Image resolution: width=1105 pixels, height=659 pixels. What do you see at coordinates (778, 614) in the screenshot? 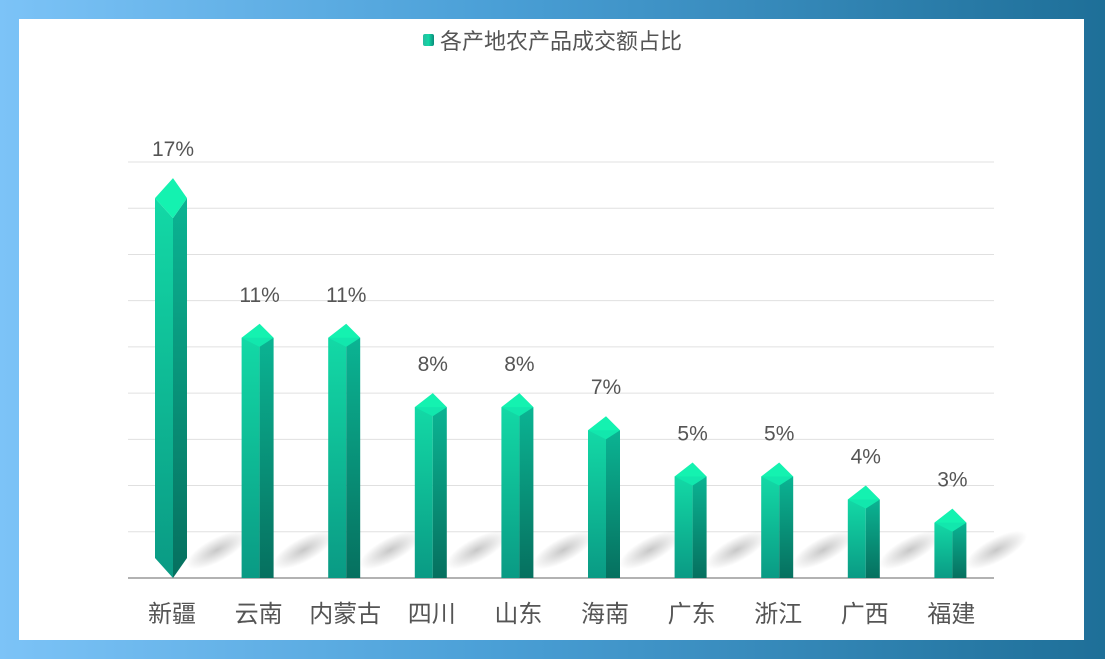
I see `x-tick-label: 浙江` at bounding box center [778, 614].